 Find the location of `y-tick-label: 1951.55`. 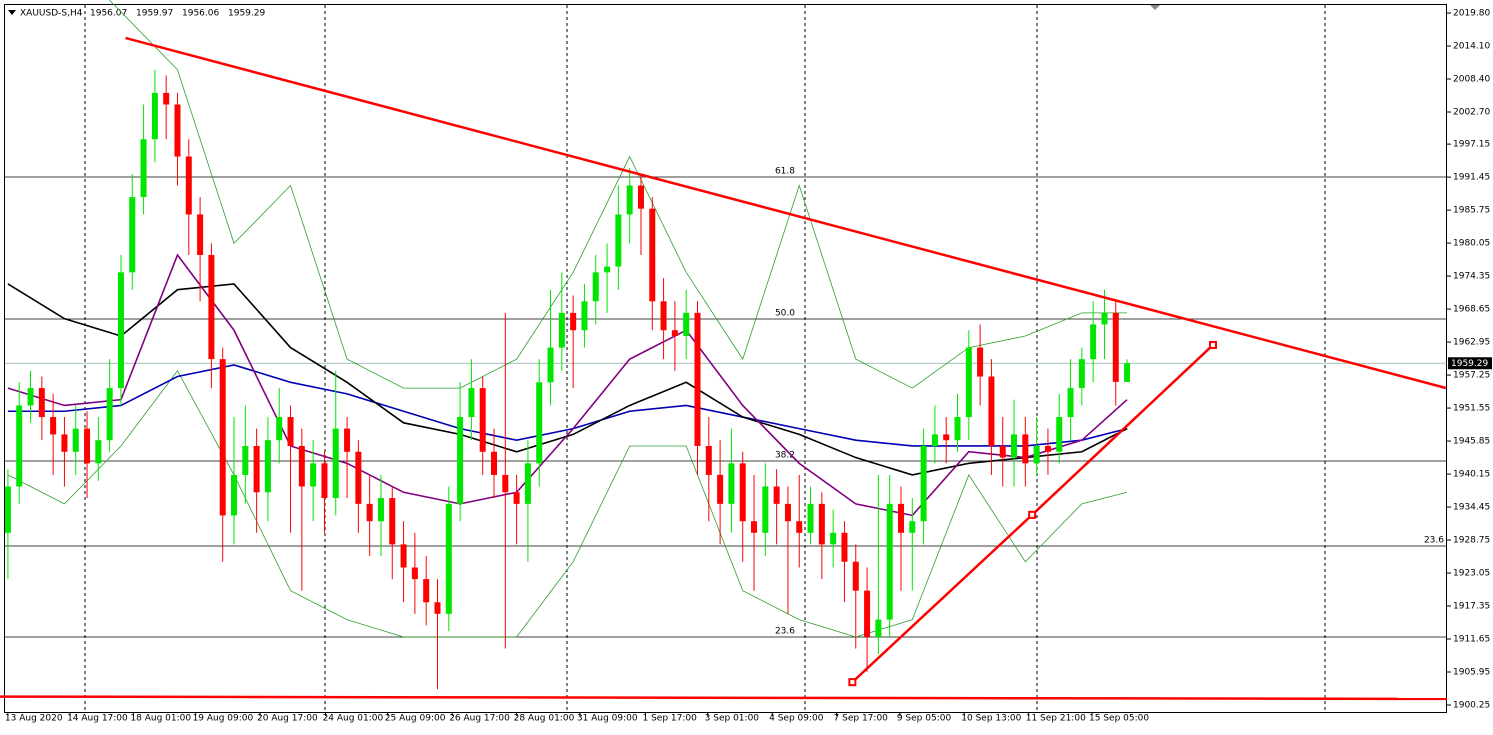

y-tick-label: 1951.55 is located at coordinates (1471, 409).